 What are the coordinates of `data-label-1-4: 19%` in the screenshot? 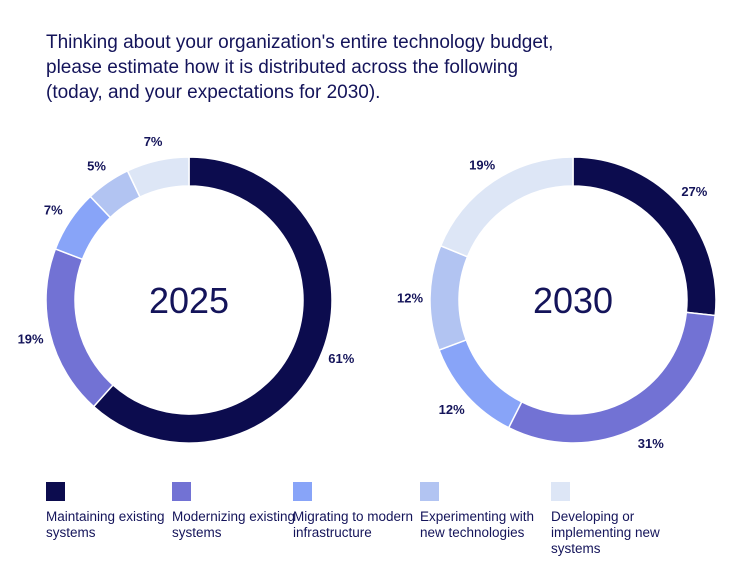 It's located at (482, 165).